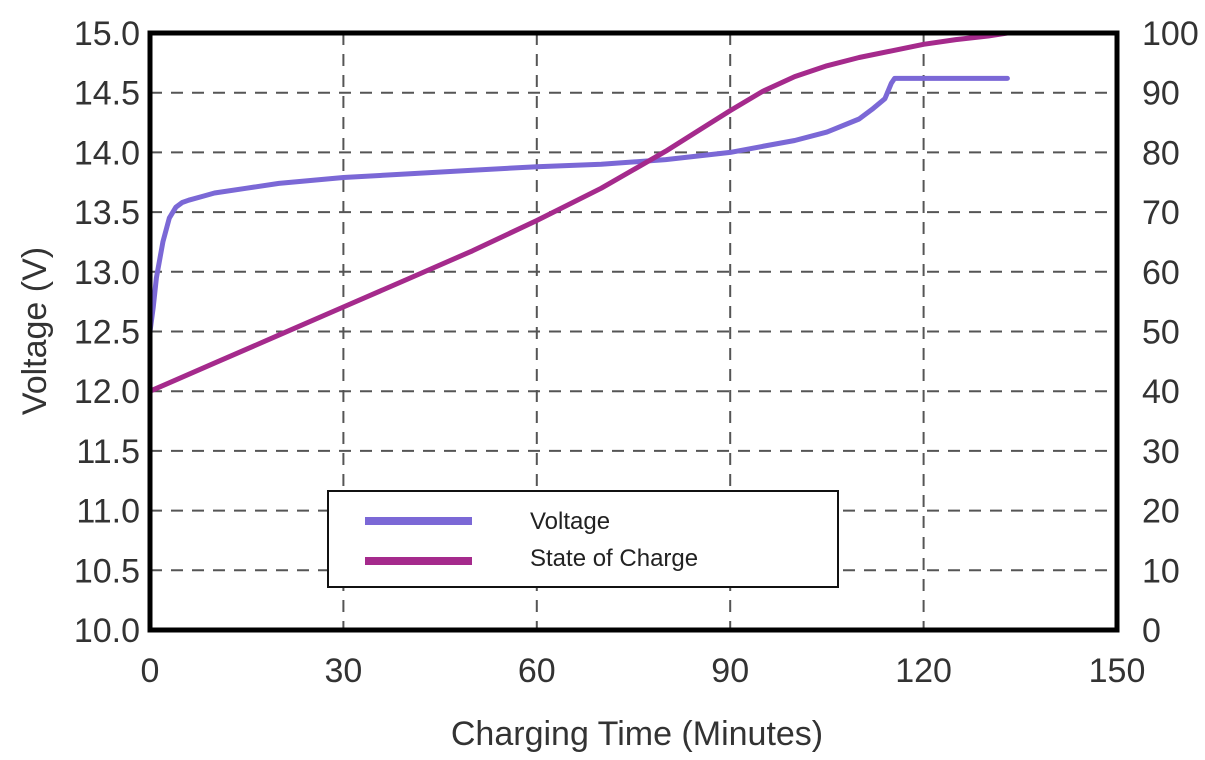 This screenshot has width=1205, height=760. What do you see at coordinates (107, 273) in the screenshot?
I see `y-tick-label: 13.0` at bounding box center [107, 273].